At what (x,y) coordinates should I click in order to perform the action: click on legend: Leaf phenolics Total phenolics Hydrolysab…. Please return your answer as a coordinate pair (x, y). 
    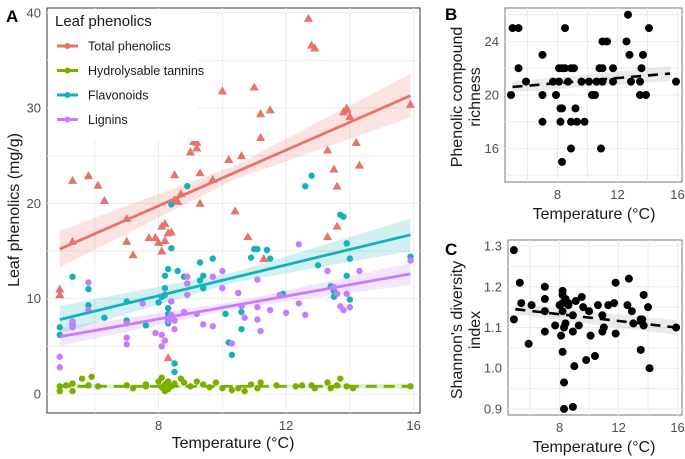
    Looking at the image, I should click on (126, 75).